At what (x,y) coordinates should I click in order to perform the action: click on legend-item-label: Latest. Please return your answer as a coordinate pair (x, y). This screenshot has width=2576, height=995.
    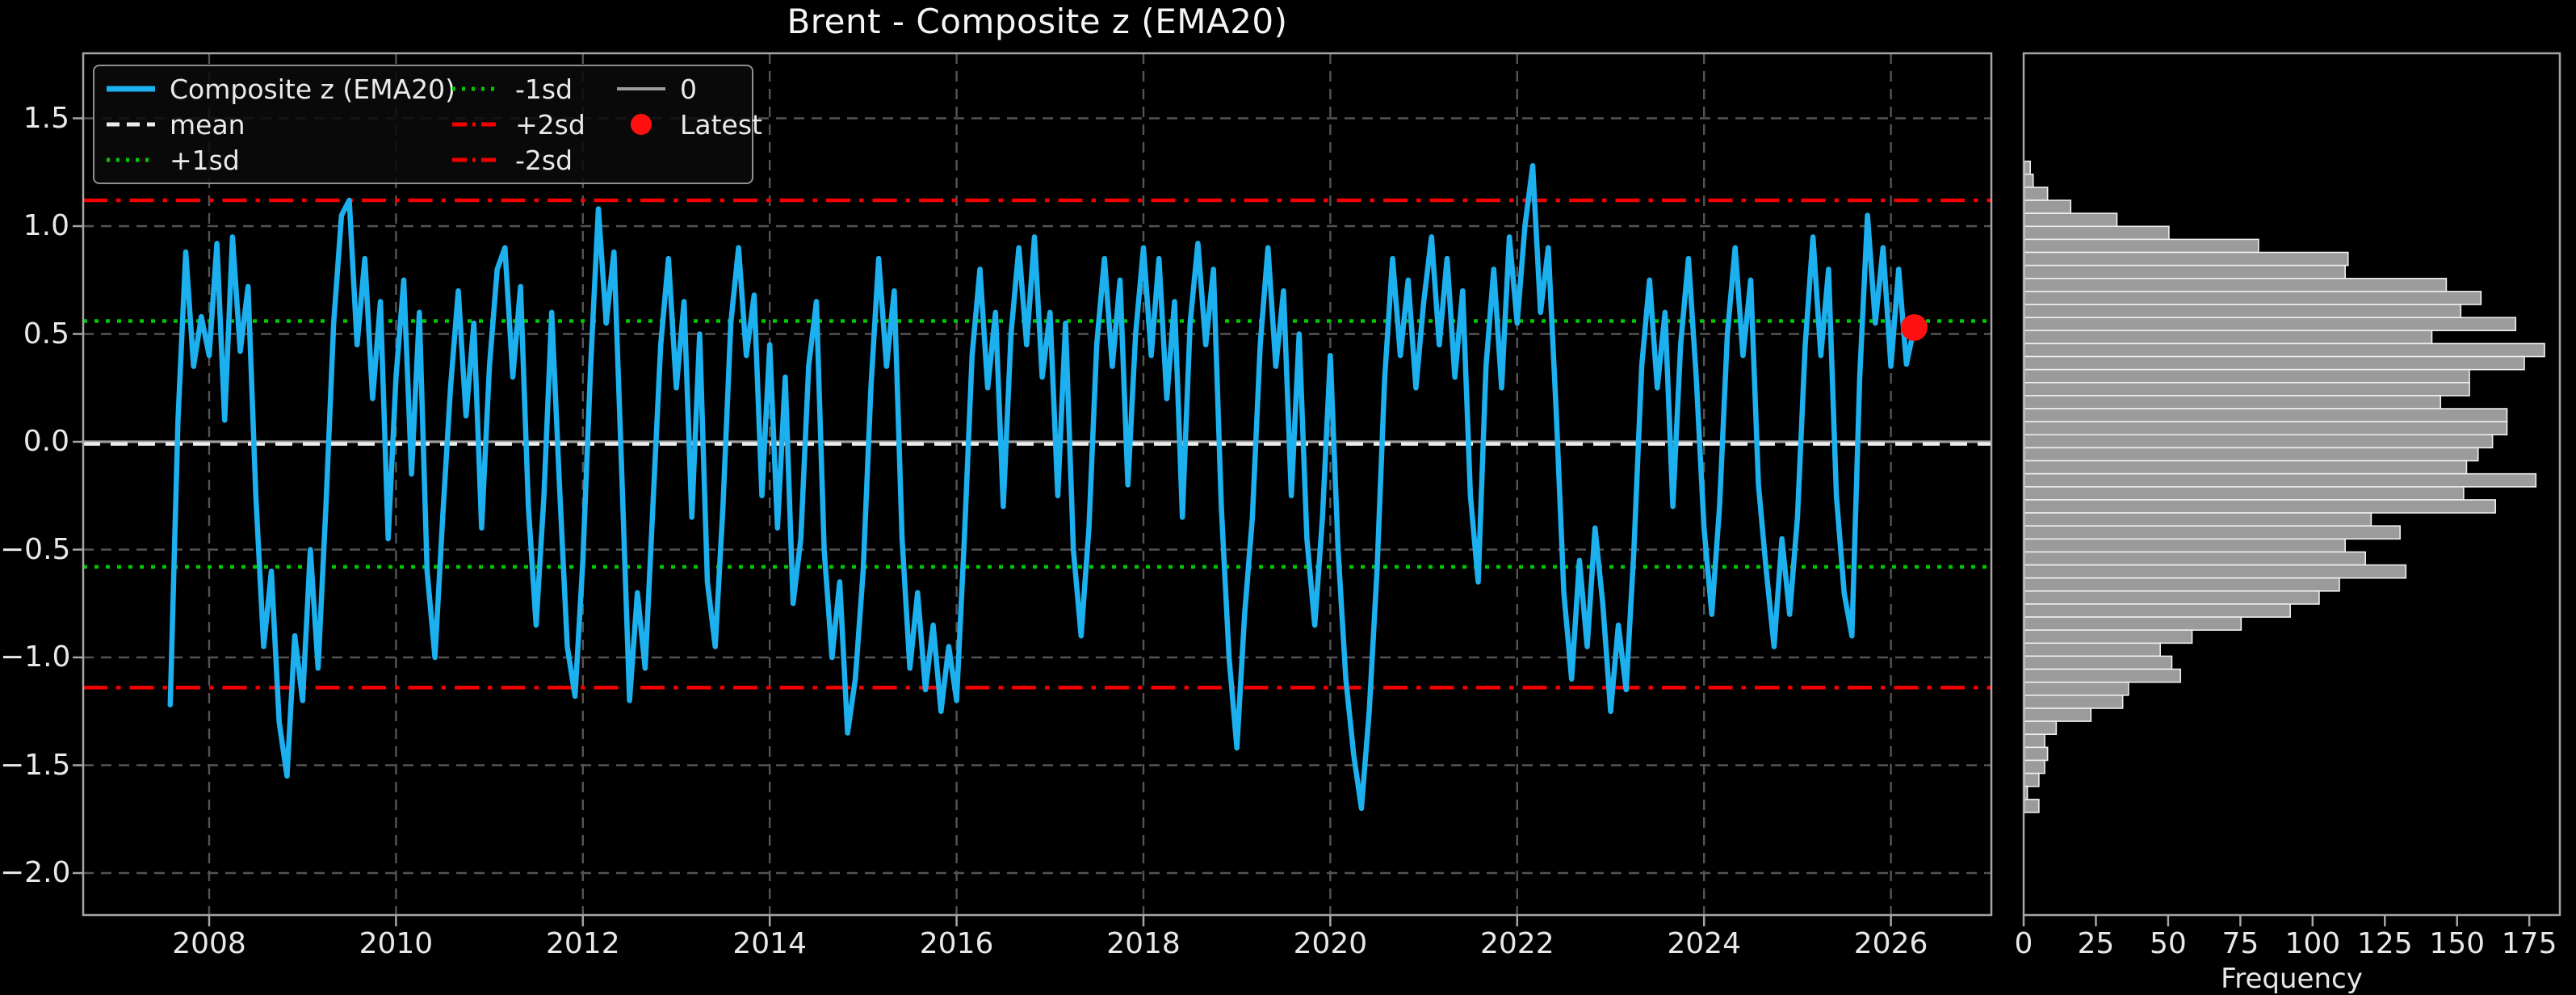
    Looking at the image, I should click on (721, 124).